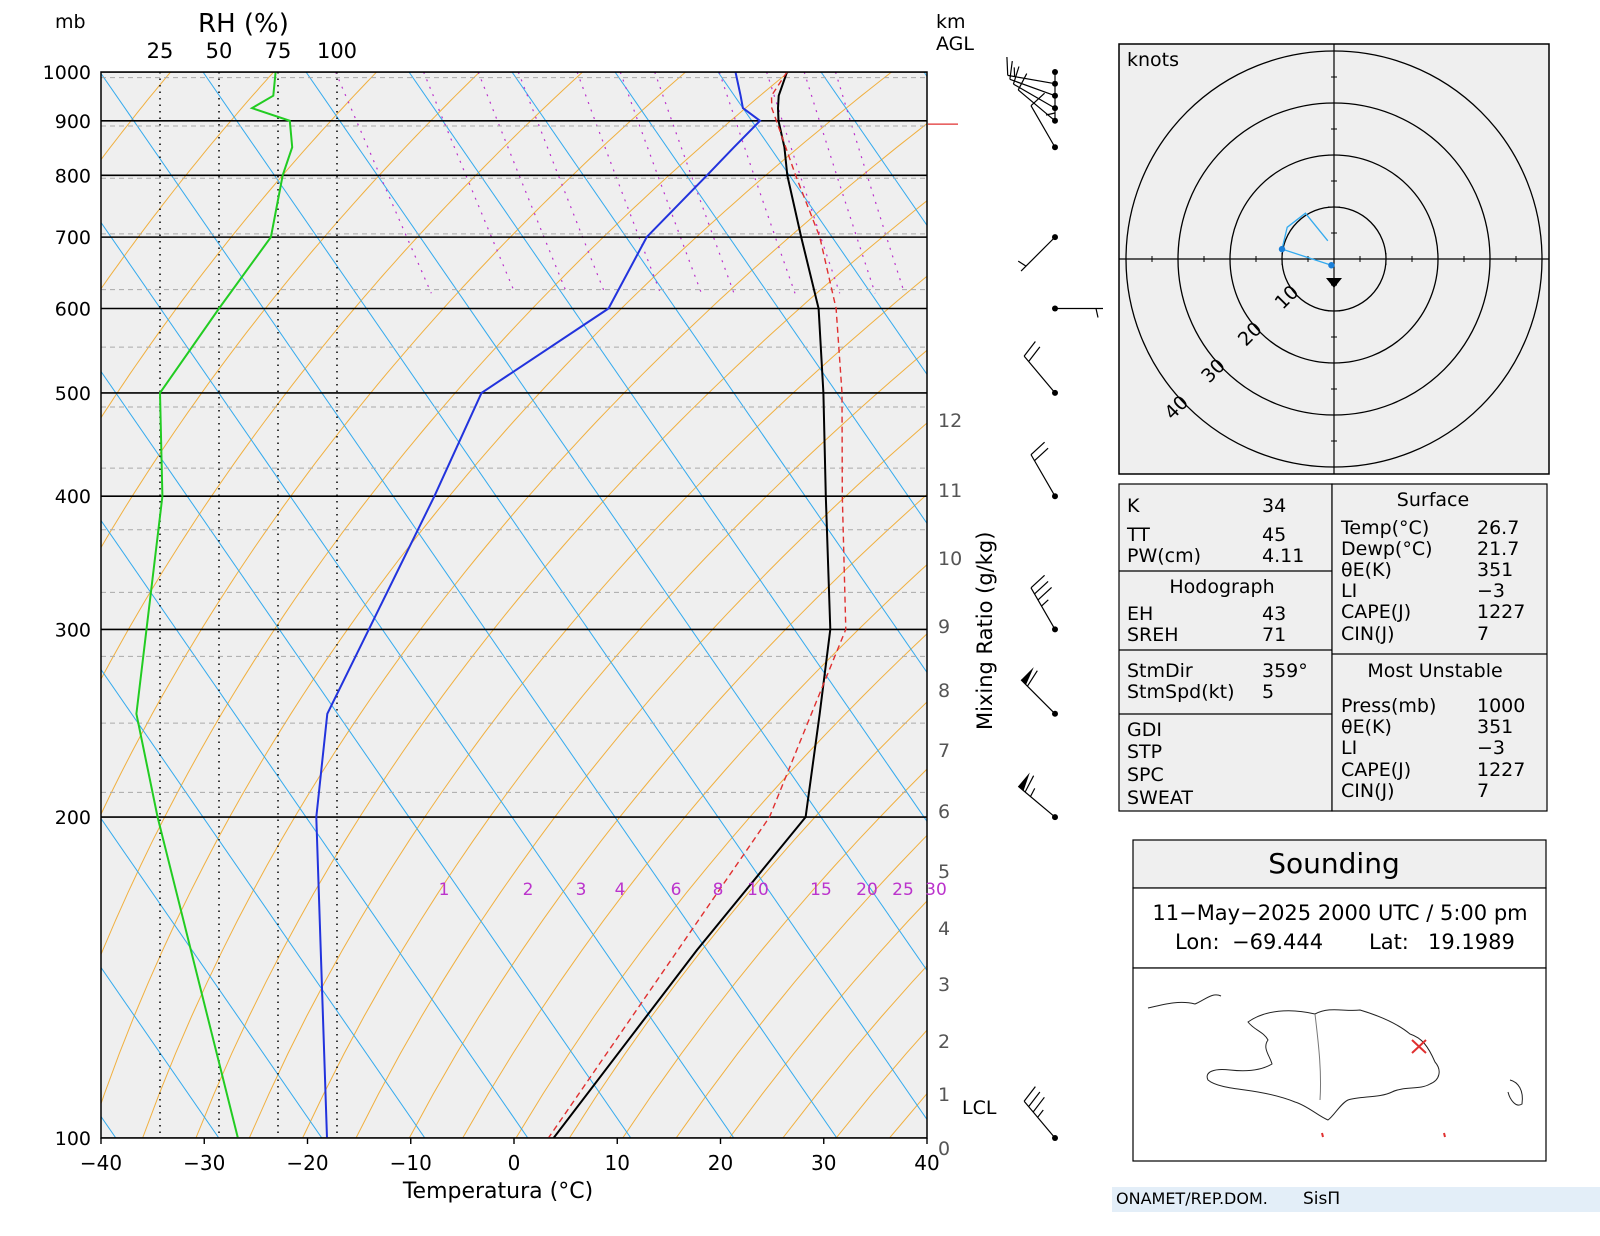 This screenshot has width=1600, height=1236. Describe the element at coordinates (758, 890) in the screenshot. I see `mixing-ratio-tick: 10` at that location.